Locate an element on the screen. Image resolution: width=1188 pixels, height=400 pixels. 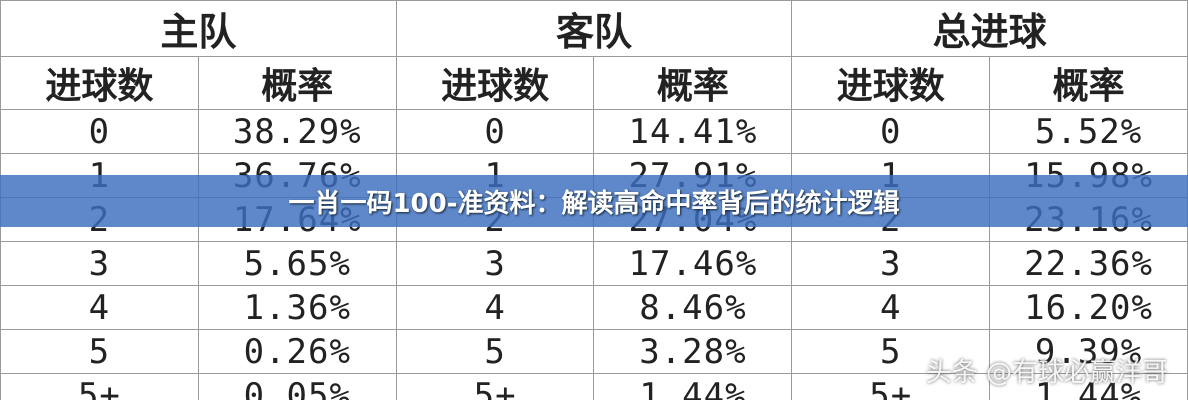
group-header: 客队 is located at coordinates (594, 28).